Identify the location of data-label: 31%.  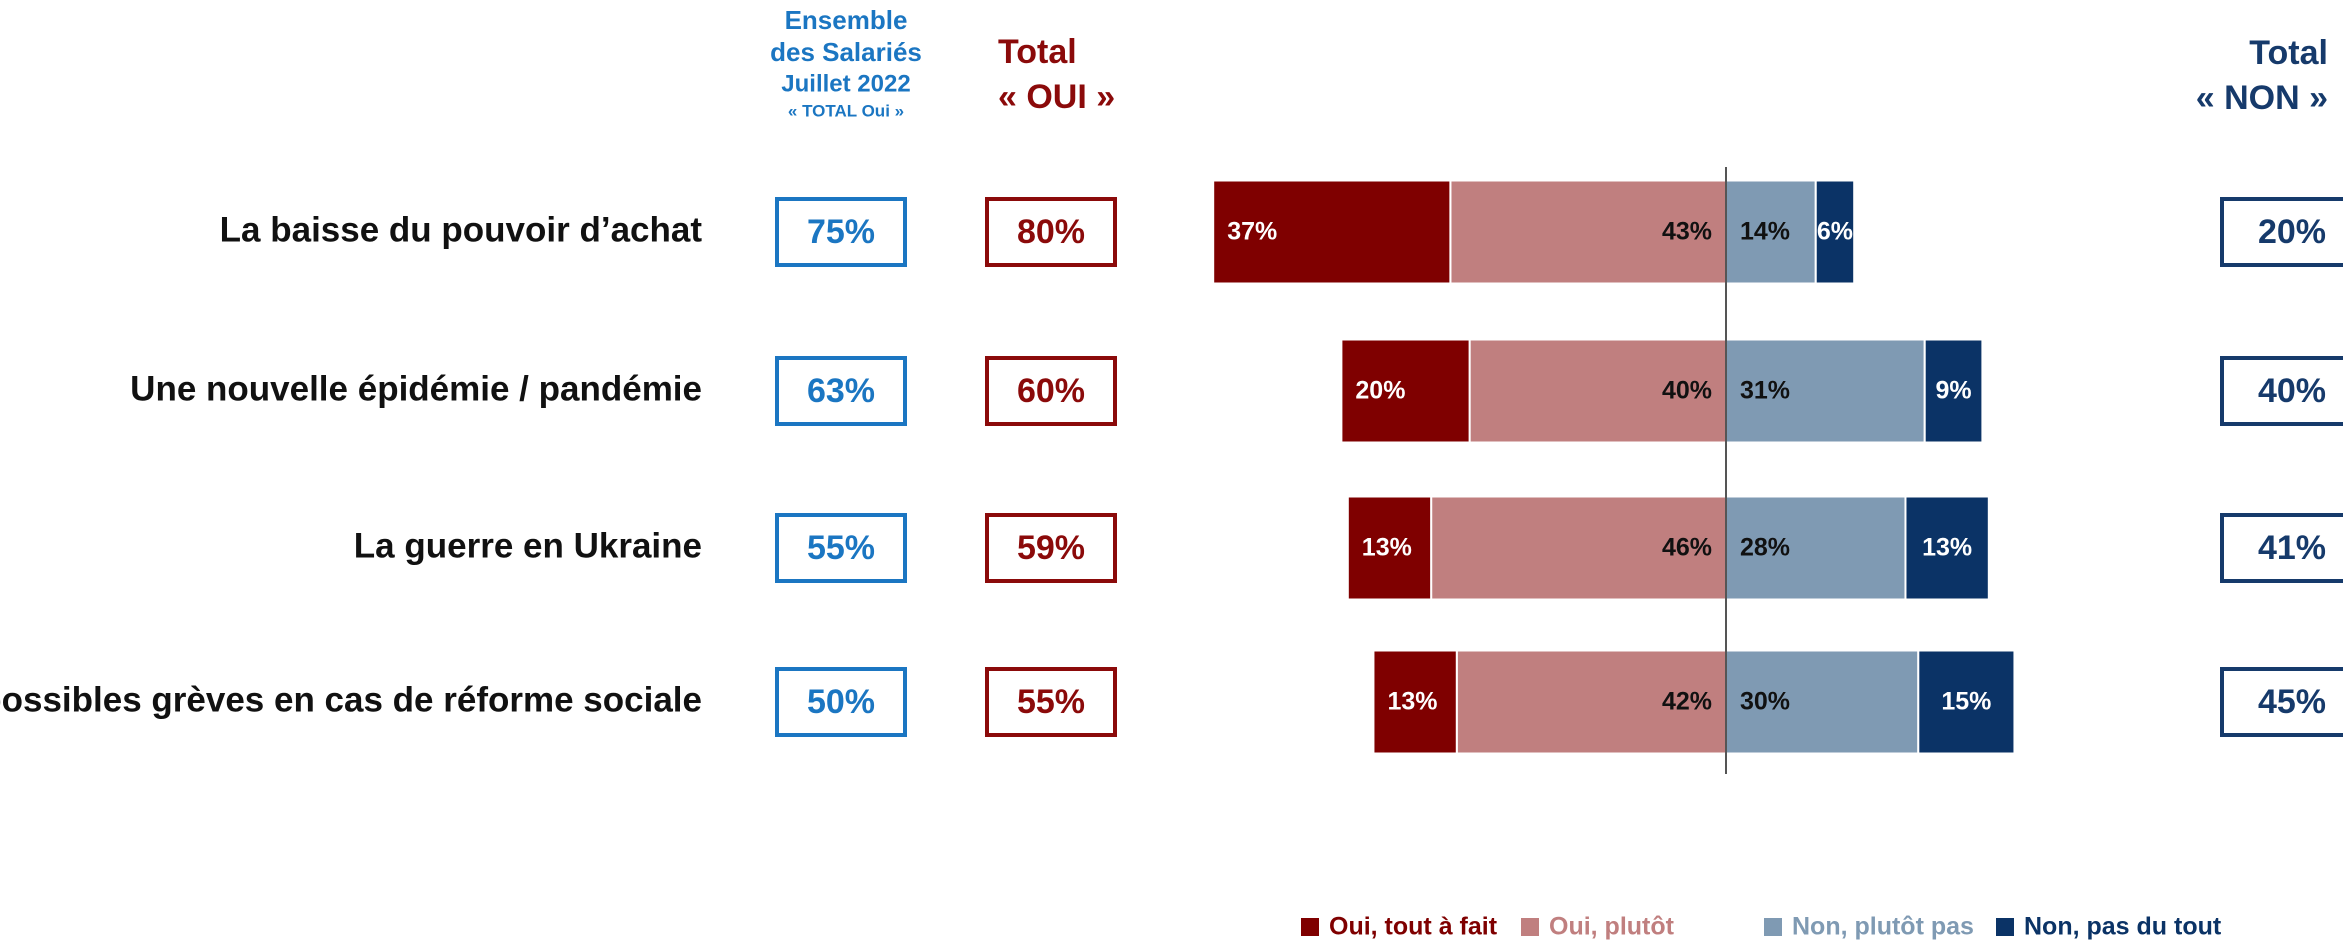
(1765, 391).